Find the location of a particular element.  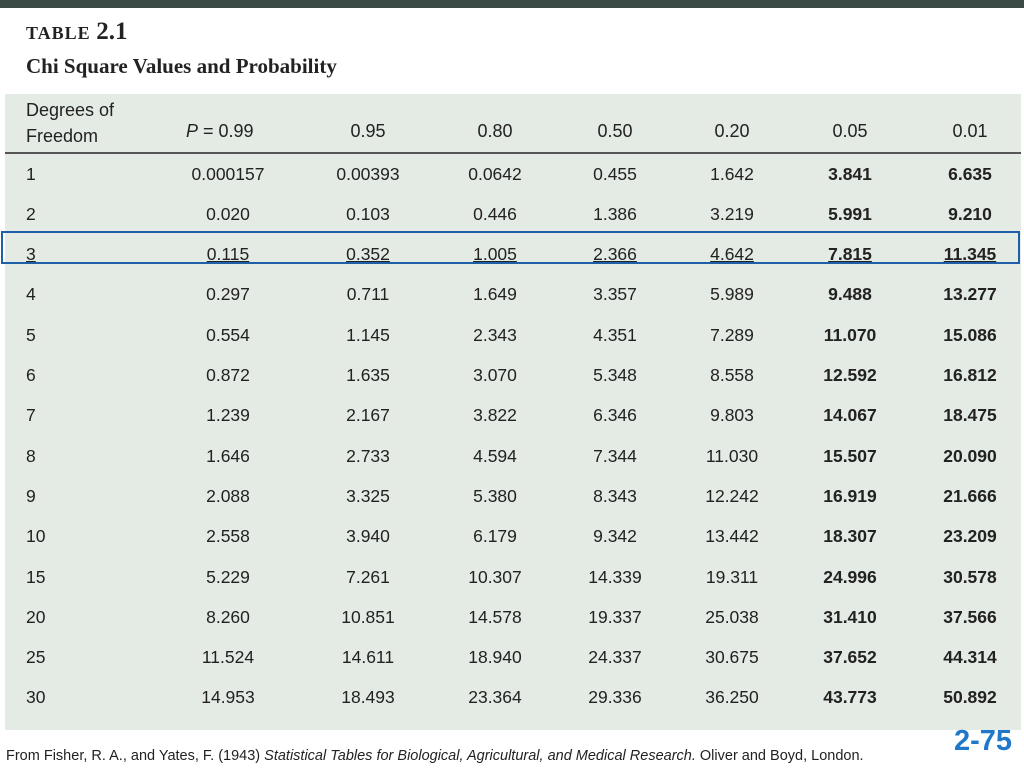

dof-column-header: Degrees of Freedom is located at coordinates (91, 123).